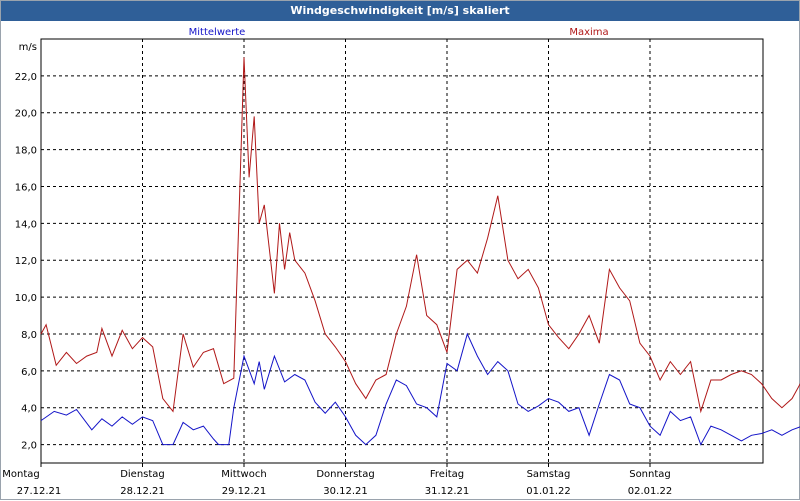 The height and width of the screenshot is (501, 800). Describe the element at coordinates (345, 491) in the screenshot. I see `x-tick-date: 30.12.21` at that location.